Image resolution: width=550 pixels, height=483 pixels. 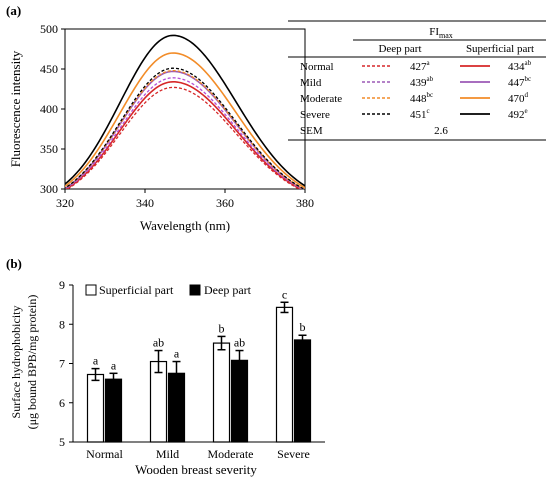 I want to click on y-tick-label: 400, so click(x=49, y=109).